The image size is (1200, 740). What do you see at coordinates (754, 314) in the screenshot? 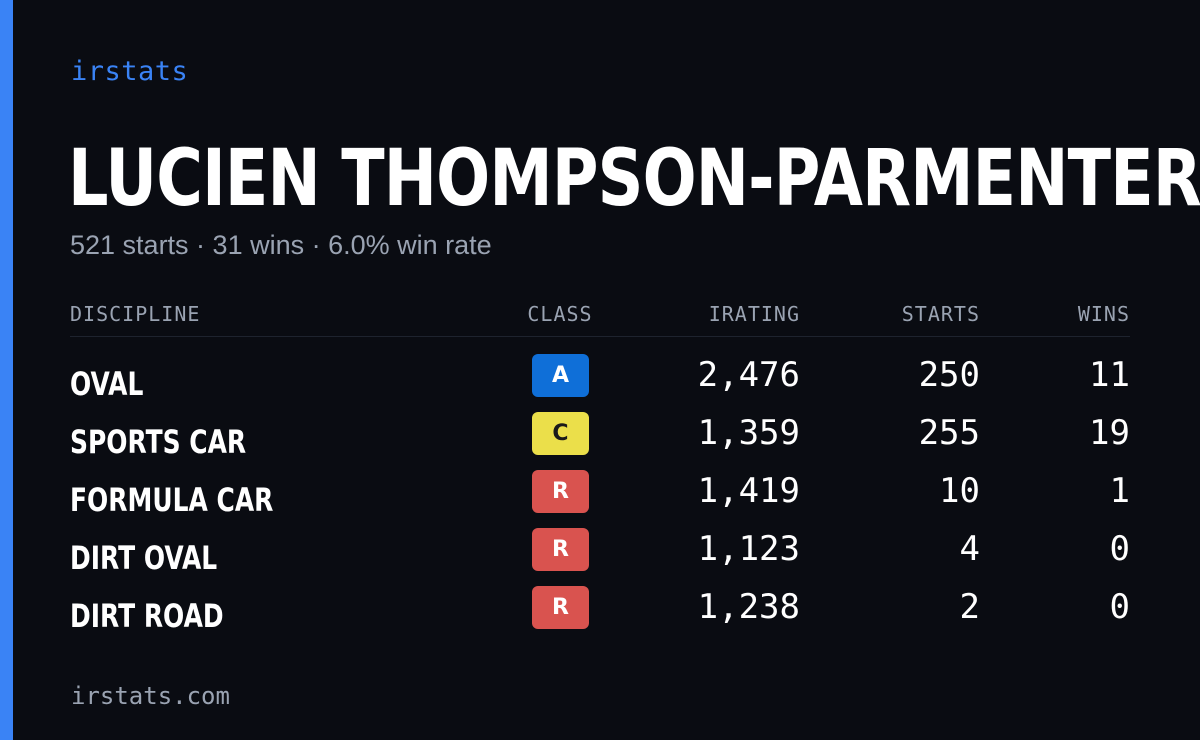
I see `header-irating: IRATING` at bounding box center [754, 314].